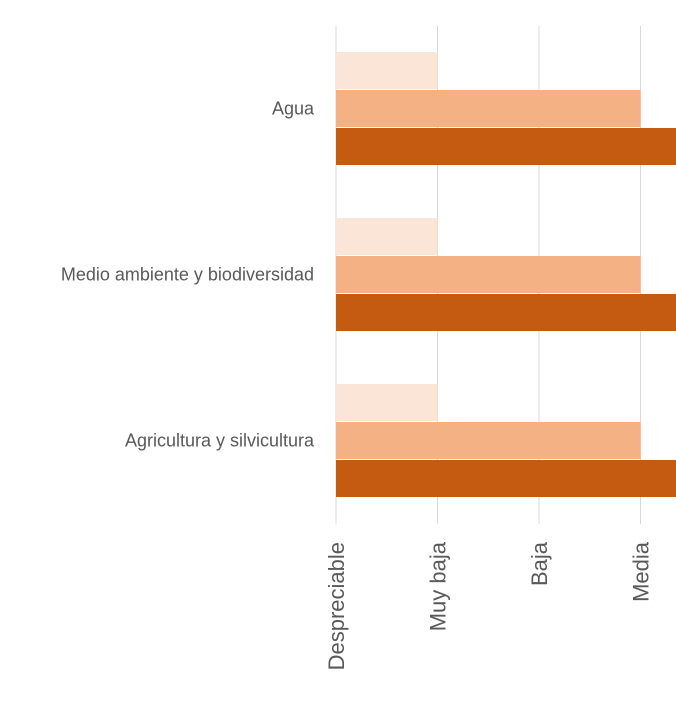 The height and width of the screenshot is (717, 676). What do you see at coordinates (336, 606) in the screenshot?
I see `x-tick-label: Despreciable` at bounding box center [336, 606].